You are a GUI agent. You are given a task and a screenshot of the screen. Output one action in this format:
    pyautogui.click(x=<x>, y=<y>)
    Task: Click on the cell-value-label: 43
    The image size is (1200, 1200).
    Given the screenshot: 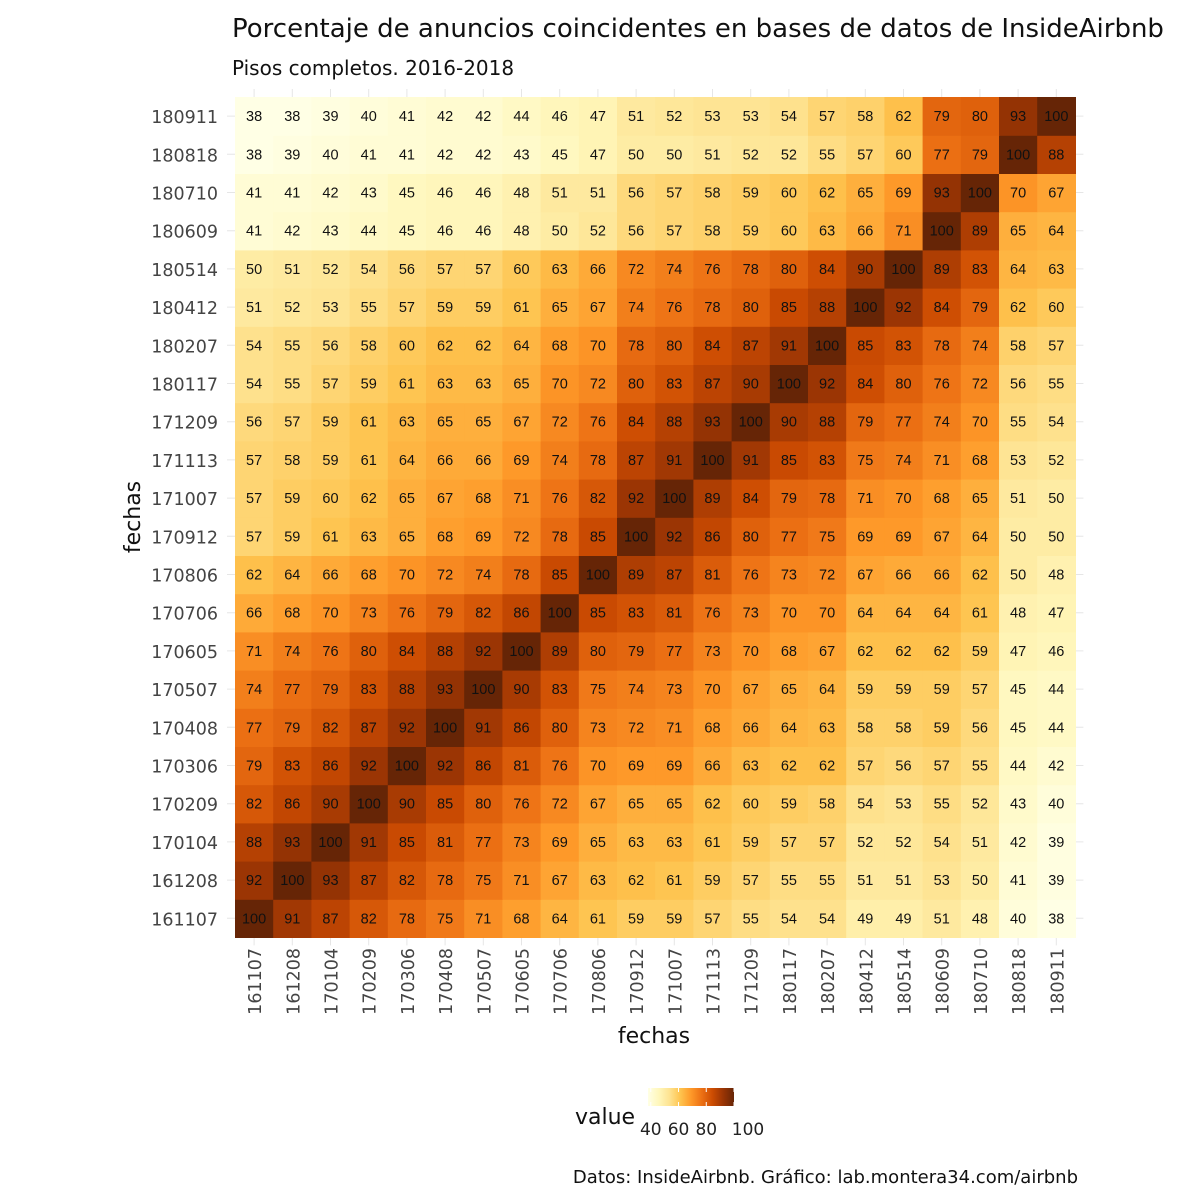 What is the action you would take?
    pyautogui.click(x=330, y=232)
    